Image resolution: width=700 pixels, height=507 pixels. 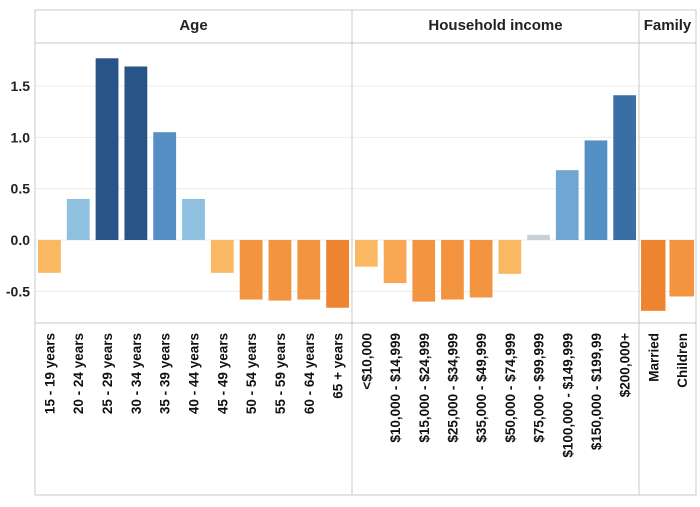 I want to click on x-tick-label: 30 - 34 years, so click(x=136, y=373).